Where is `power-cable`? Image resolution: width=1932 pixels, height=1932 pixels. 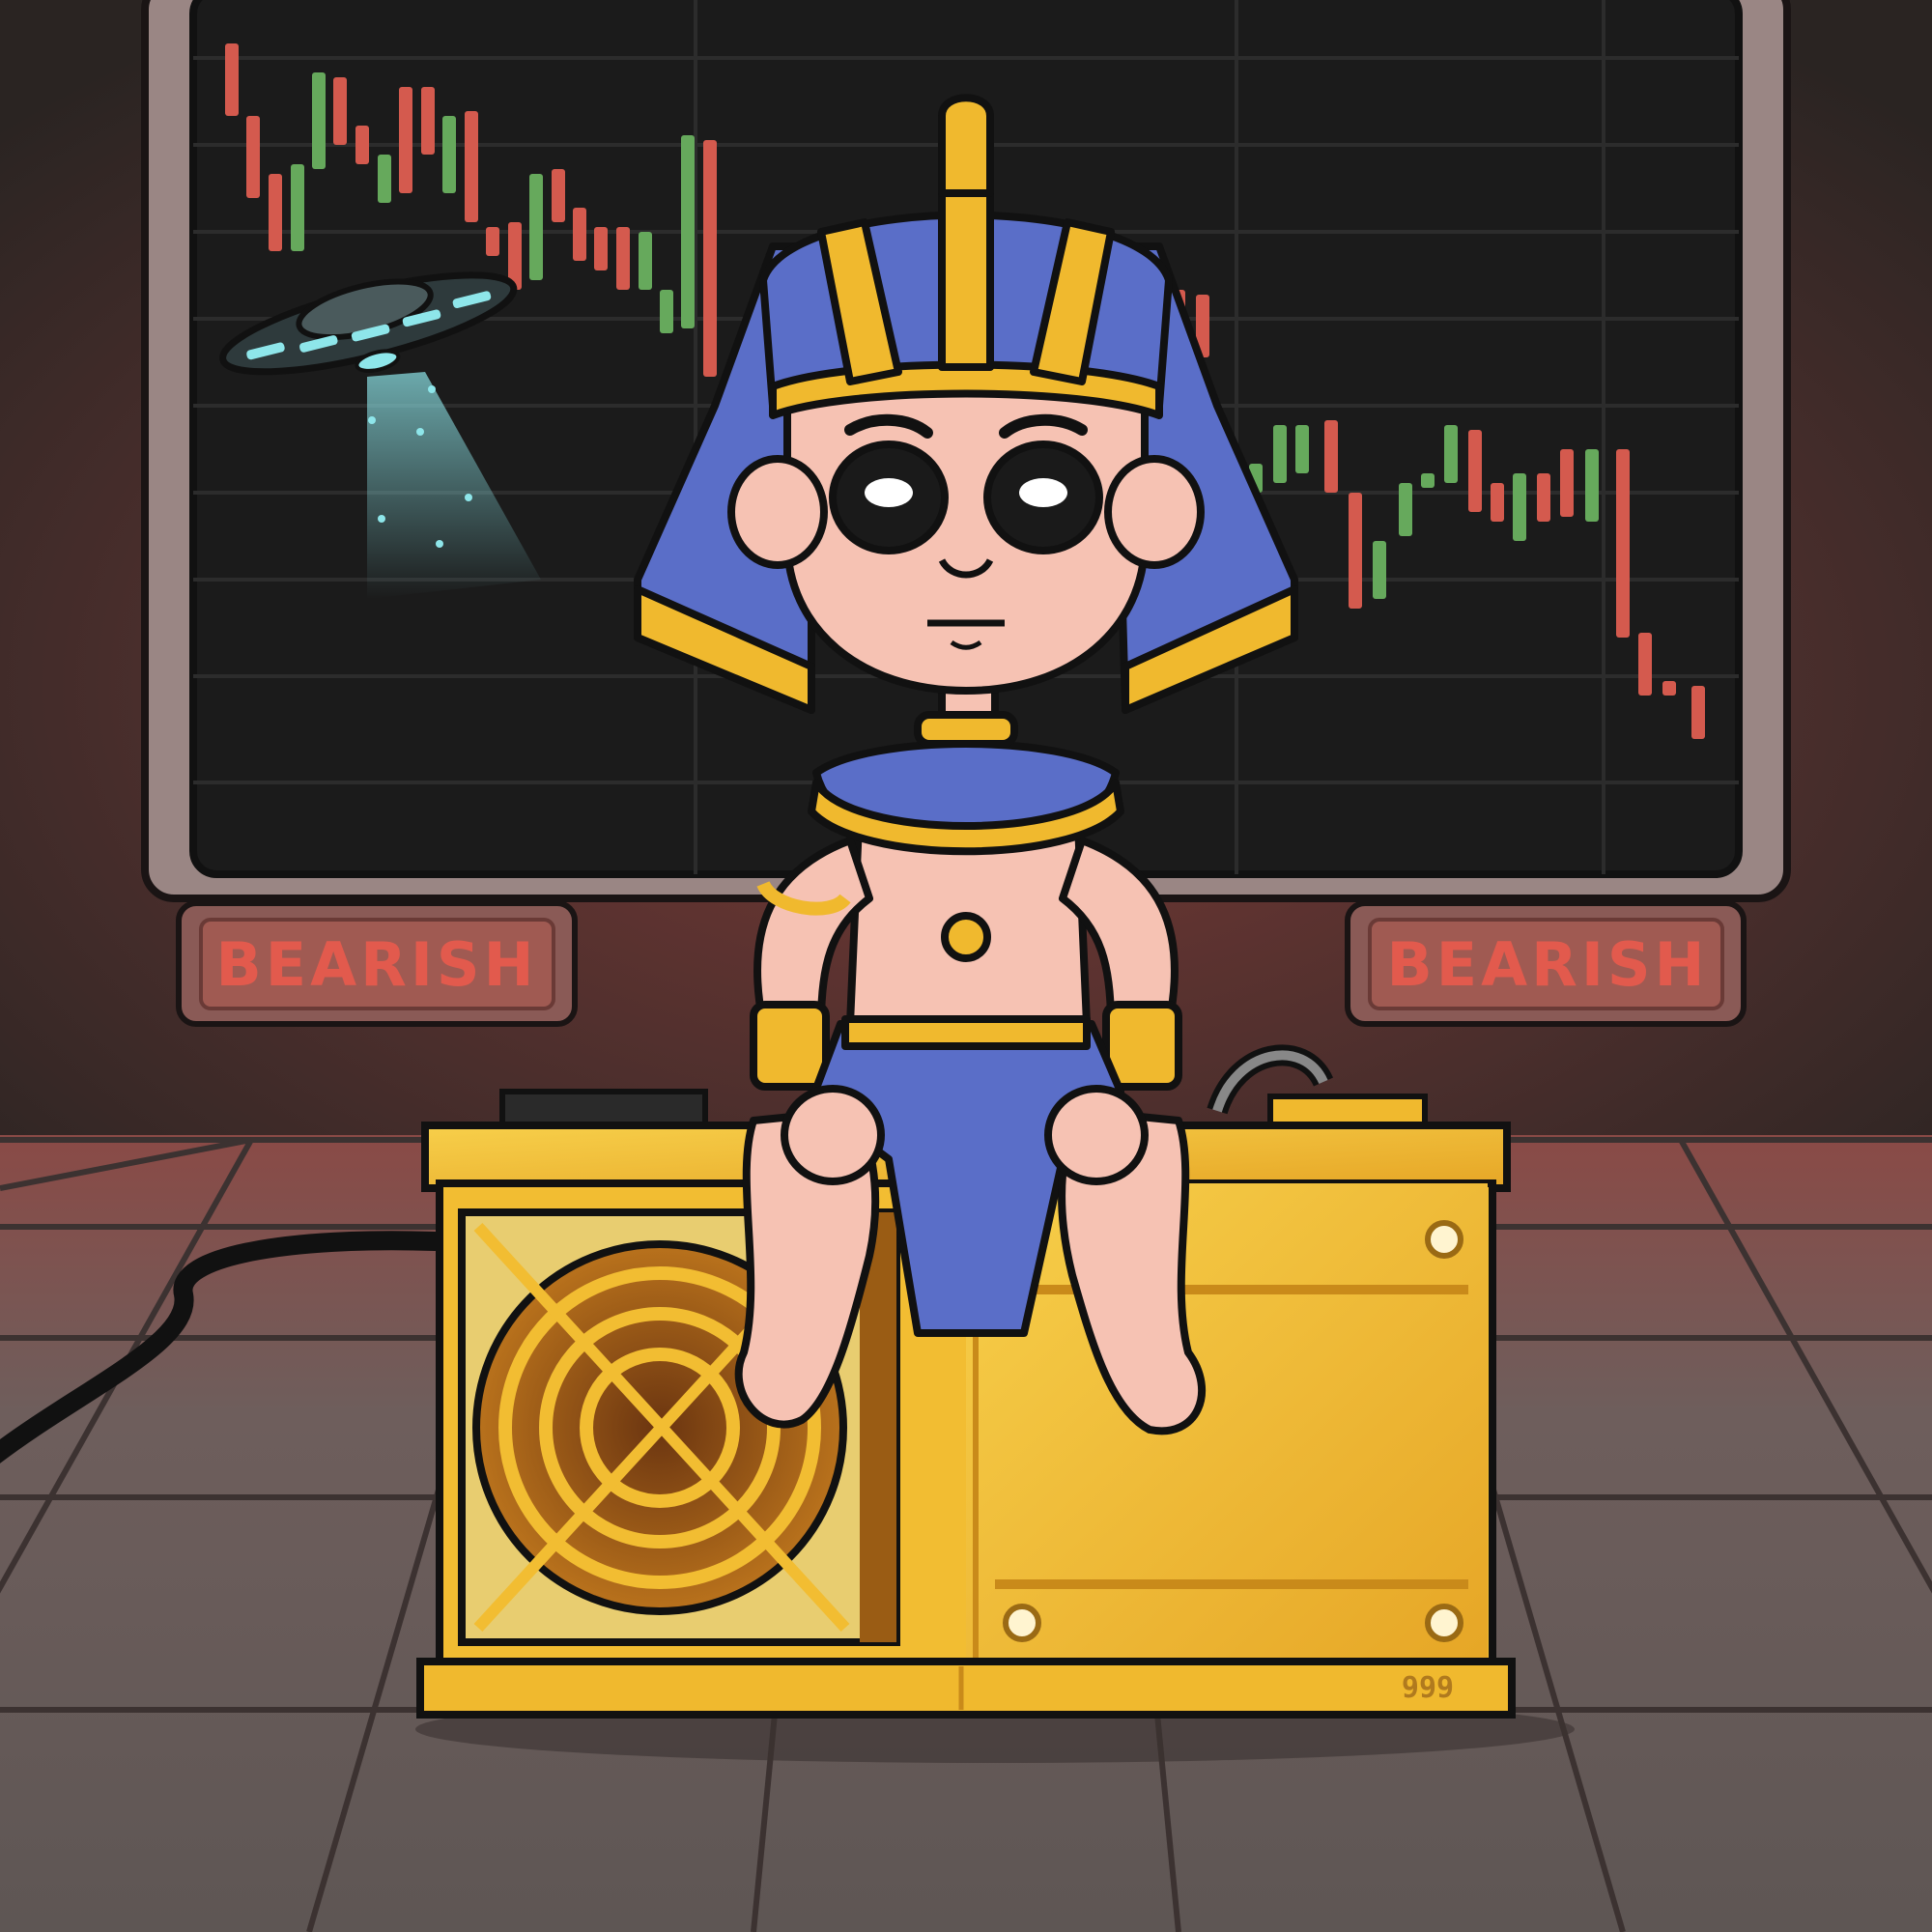
power-cable is located at coordinates (222, 1347).